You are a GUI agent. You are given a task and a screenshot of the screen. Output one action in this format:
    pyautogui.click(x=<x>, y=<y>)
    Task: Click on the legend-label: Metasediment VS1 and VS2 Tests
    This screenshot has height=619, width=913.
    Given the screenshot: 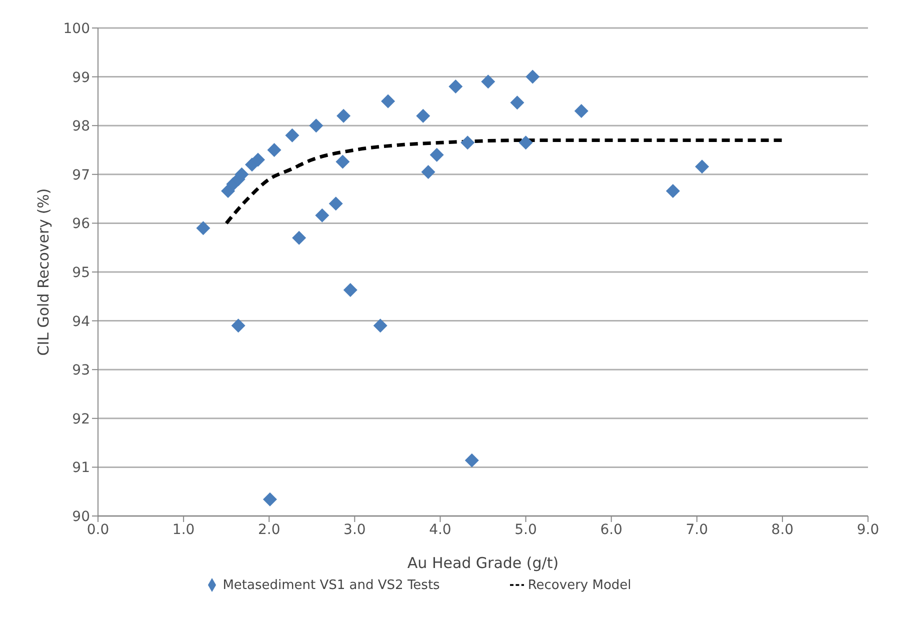 What is the action you would take?
    pyautogui.click(x=331, y=585)
    